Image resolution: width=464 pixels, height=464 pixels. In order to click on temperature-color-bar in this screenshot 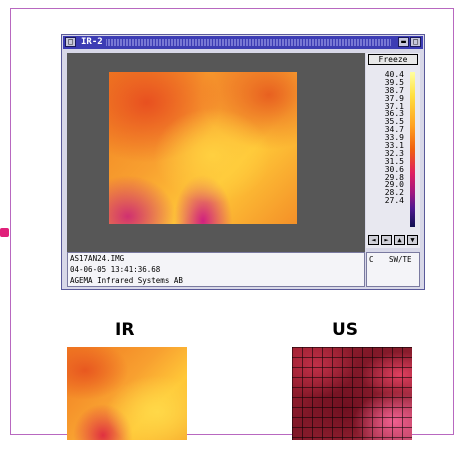, I will do `click(412, 149)`.